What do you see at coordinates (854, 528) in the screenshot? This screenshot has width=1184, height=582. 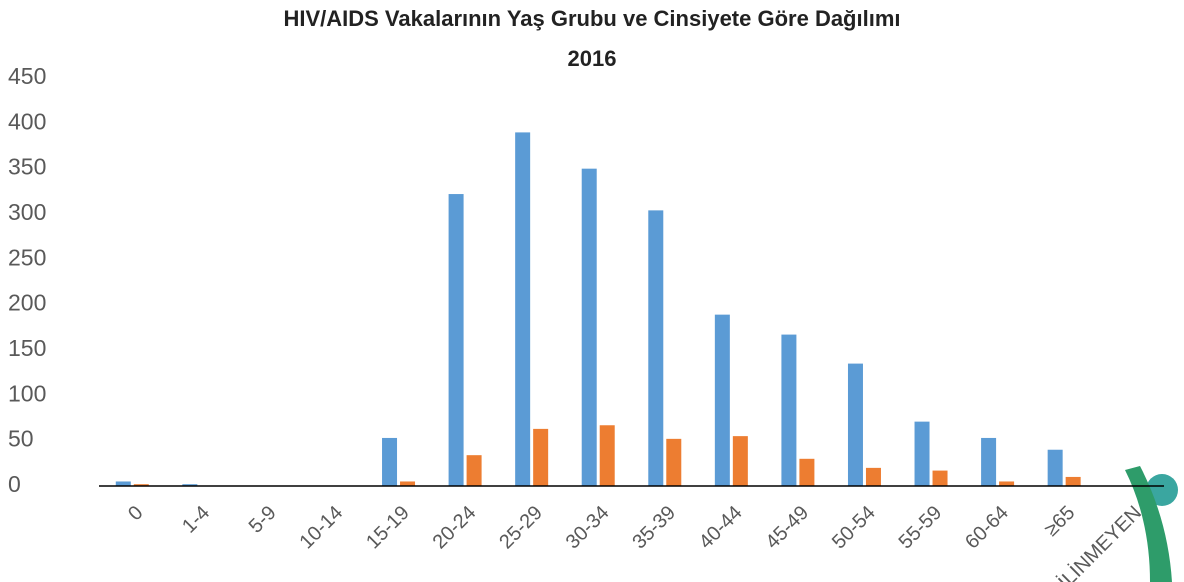 I see `x-tick-label: 50-54` at bounding box center [854, 528].